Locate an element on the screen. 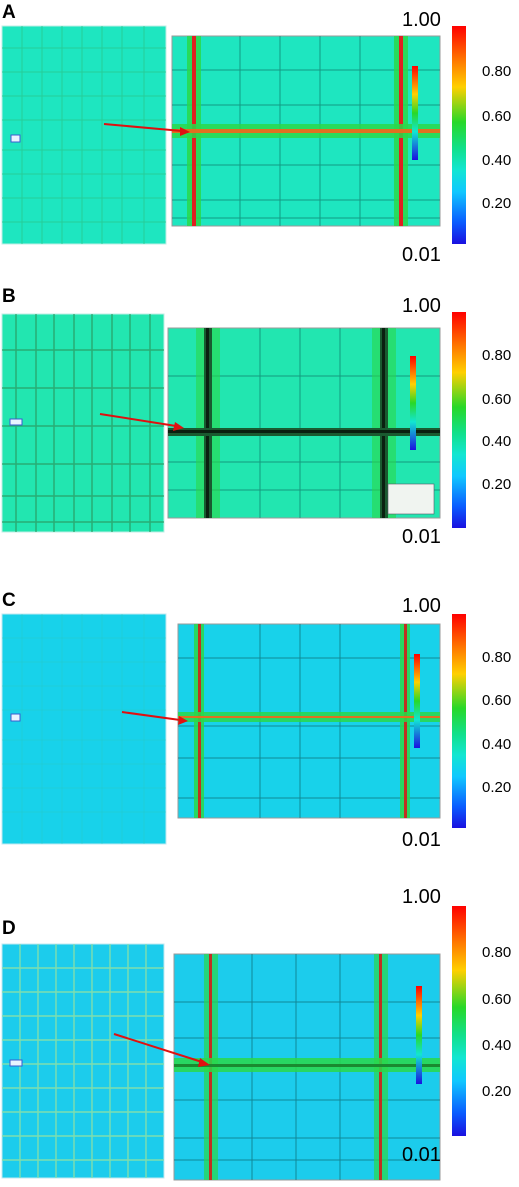 The height and width of the screenshot is (1187, 519). panel-label: A is located at coordinates (9, 12).